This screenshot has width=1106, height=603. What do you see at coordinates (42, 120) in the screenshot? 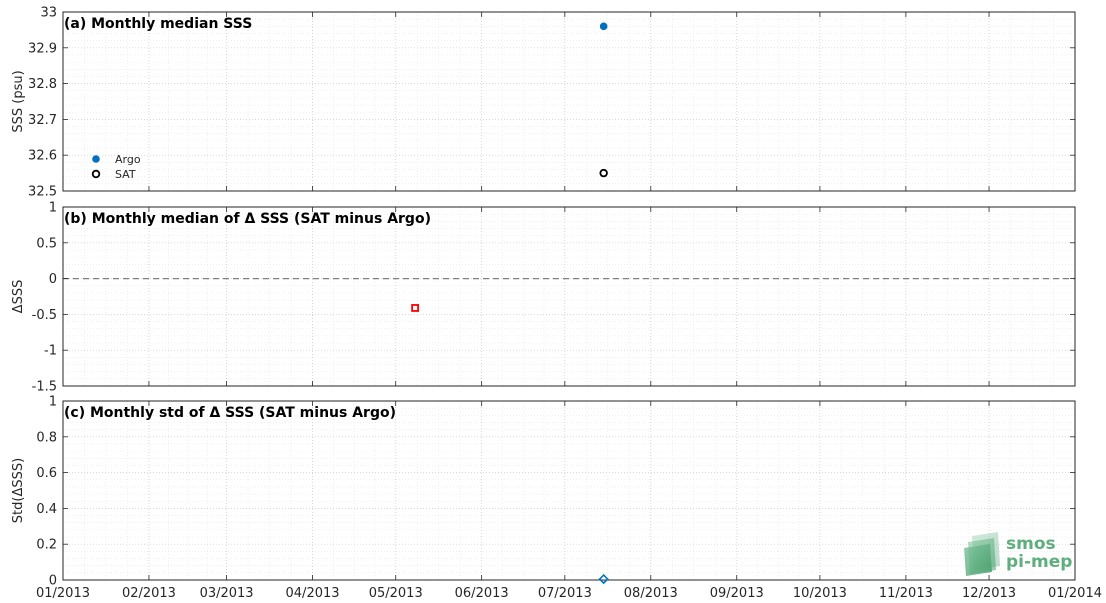
I see `y-tick-label: 32.7` at bounding box center [42, 120].